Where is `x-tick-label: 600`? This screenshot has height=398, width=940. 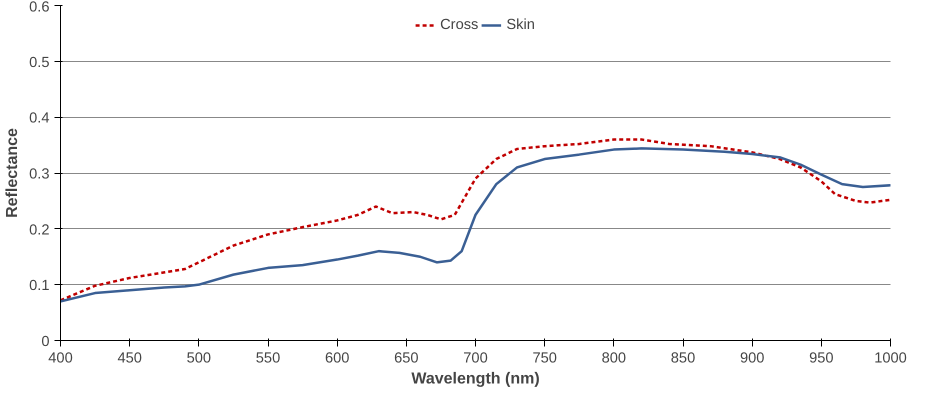
x-tick-label: 600 is located at coordinates (337, 358).